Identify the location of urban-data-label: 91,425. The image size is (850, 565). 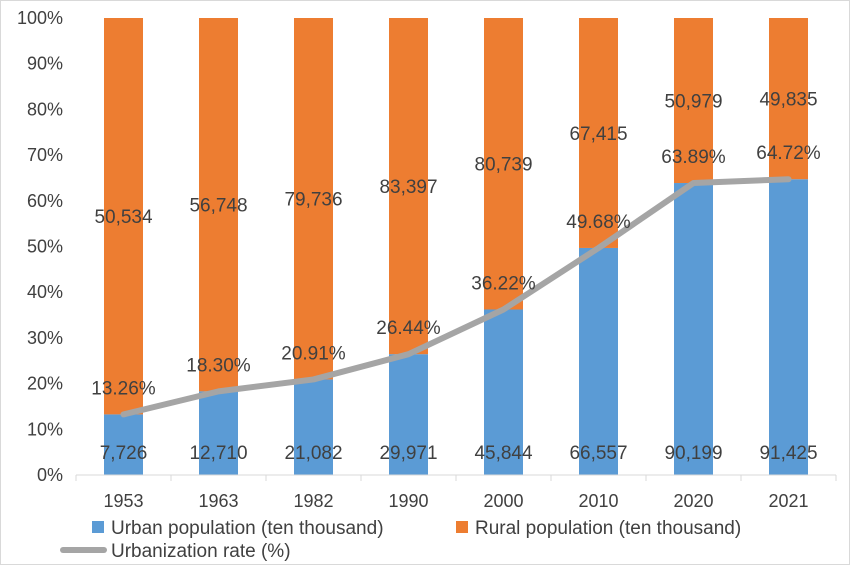
(788, 453).